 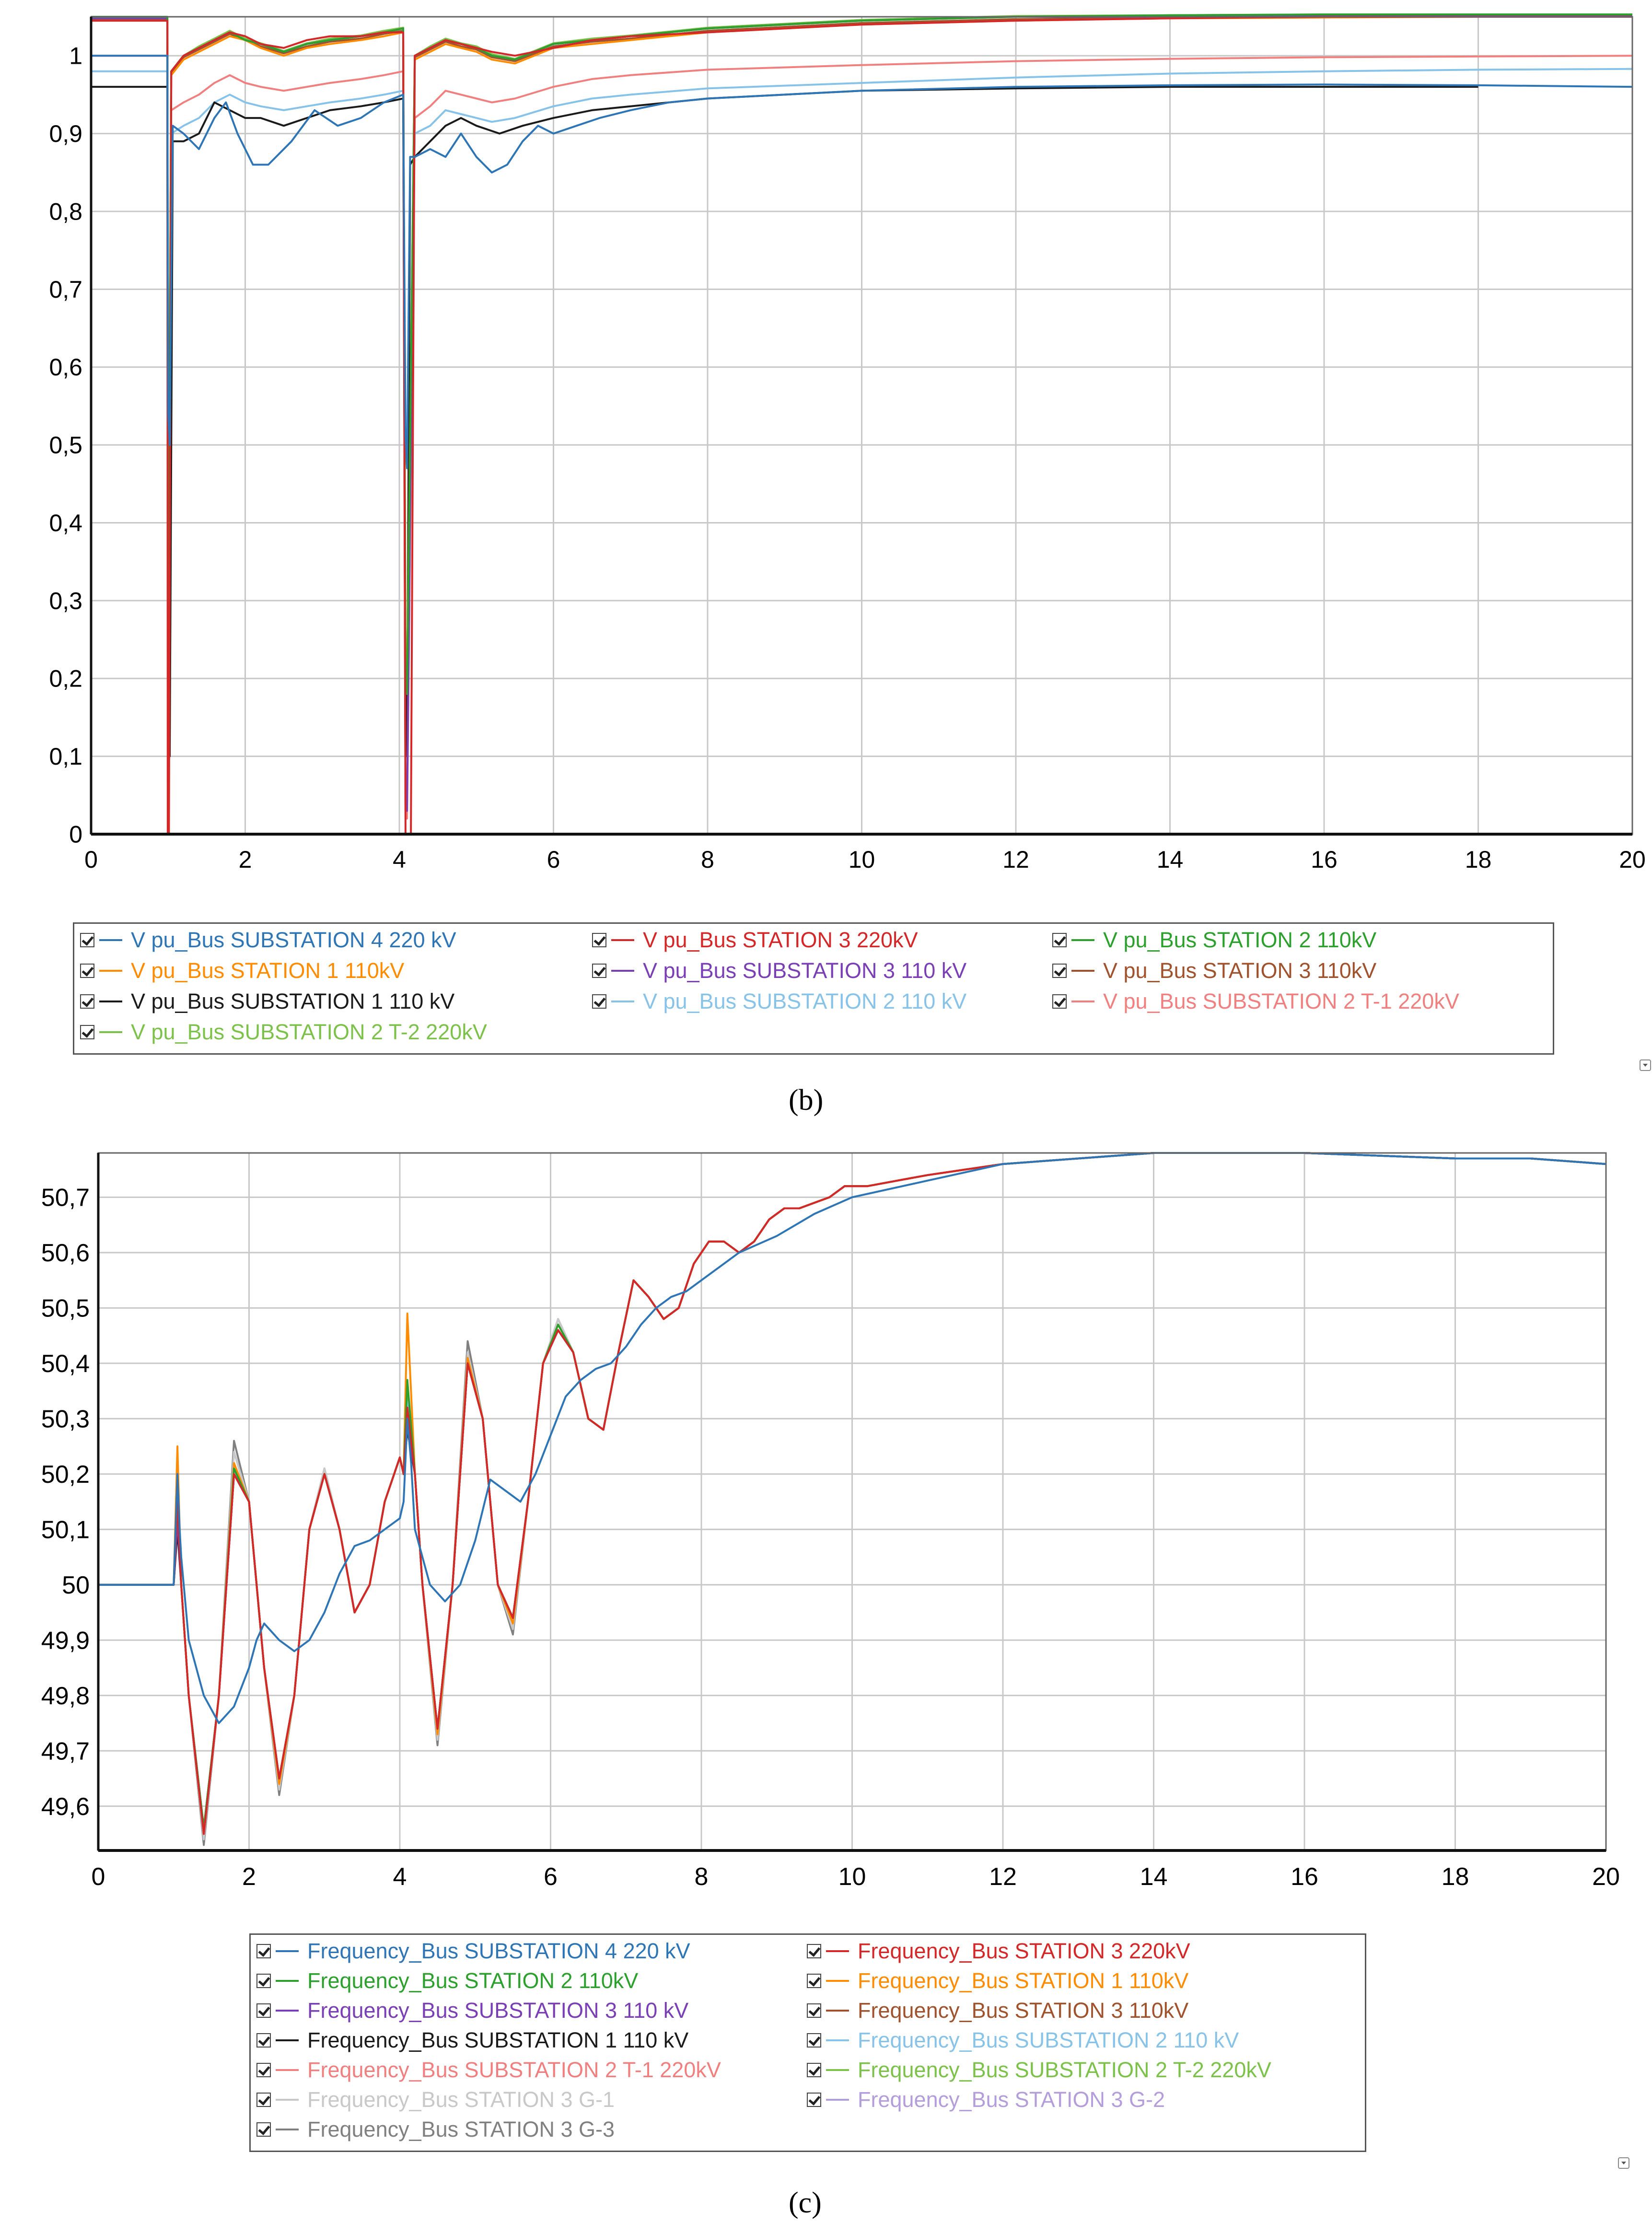 What do you see at coordinates (242, 970) in the screenshot?
I see `legend-entry: V pu_Bus STATION 1 110kV` at bounding box center [242, 970].